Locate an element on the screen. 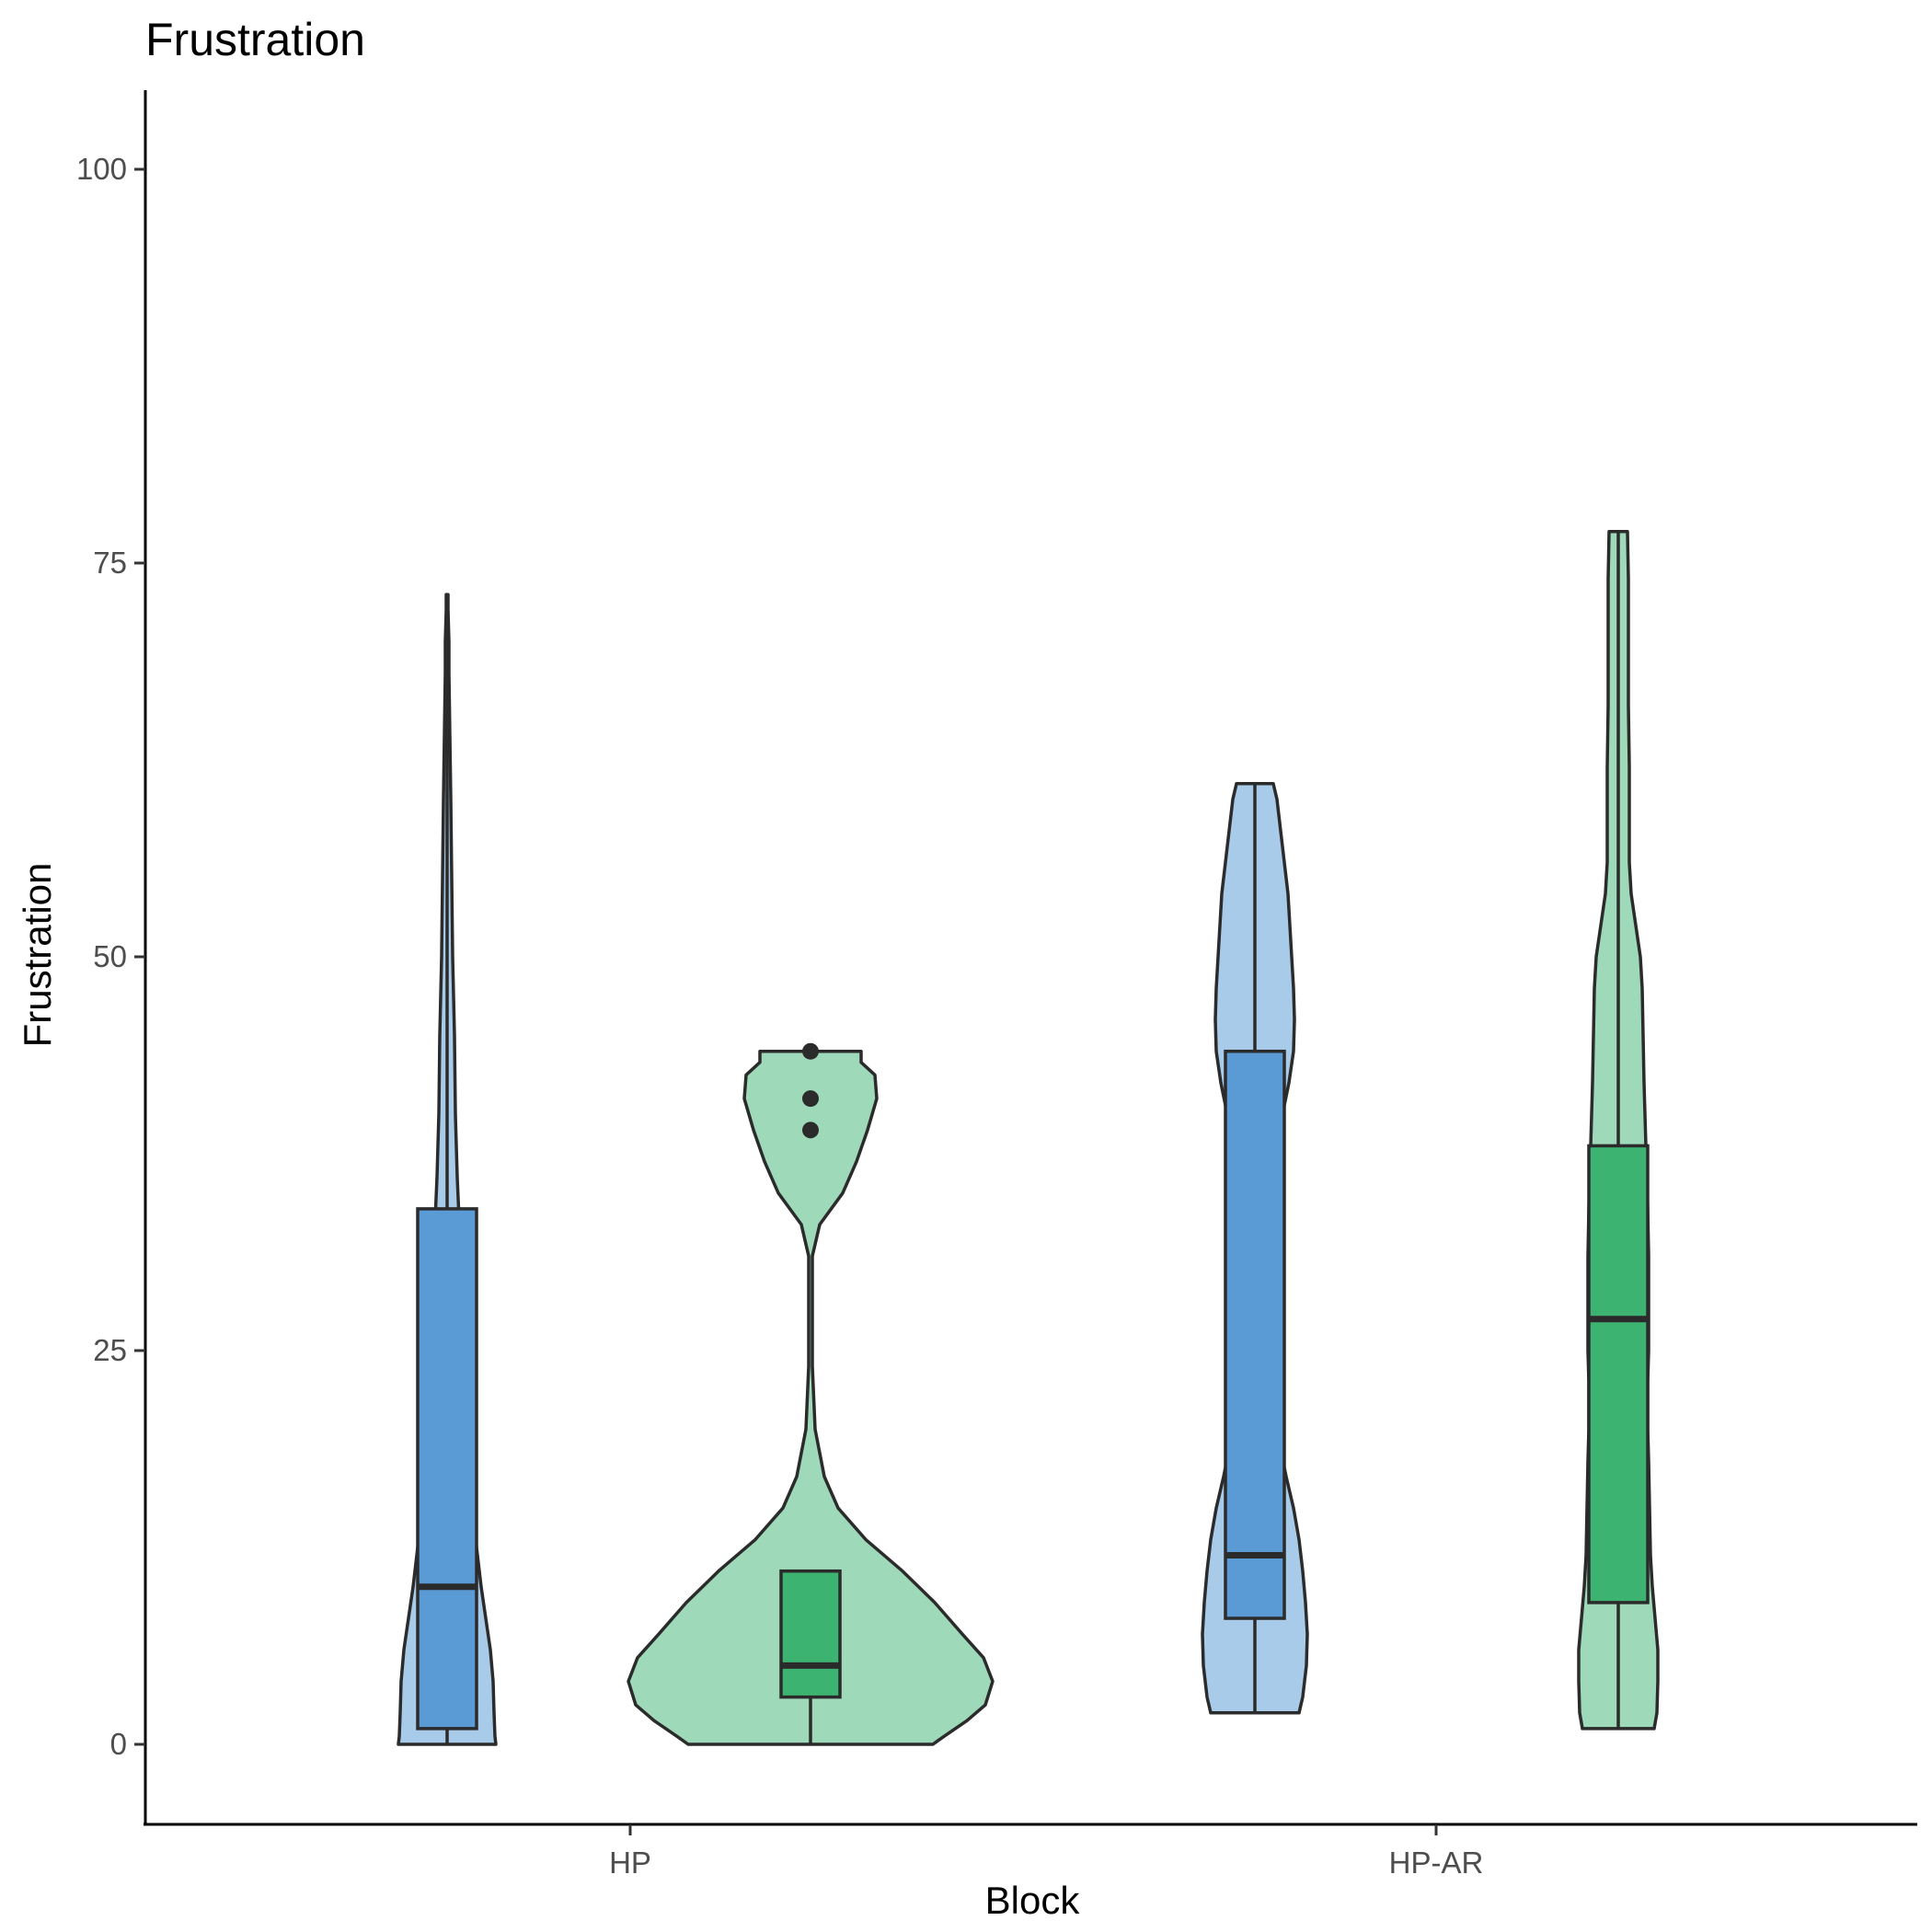 This screenshot has height=1932, width=1932. y-axis-title: Frustration is located at coordinates (37, 955).